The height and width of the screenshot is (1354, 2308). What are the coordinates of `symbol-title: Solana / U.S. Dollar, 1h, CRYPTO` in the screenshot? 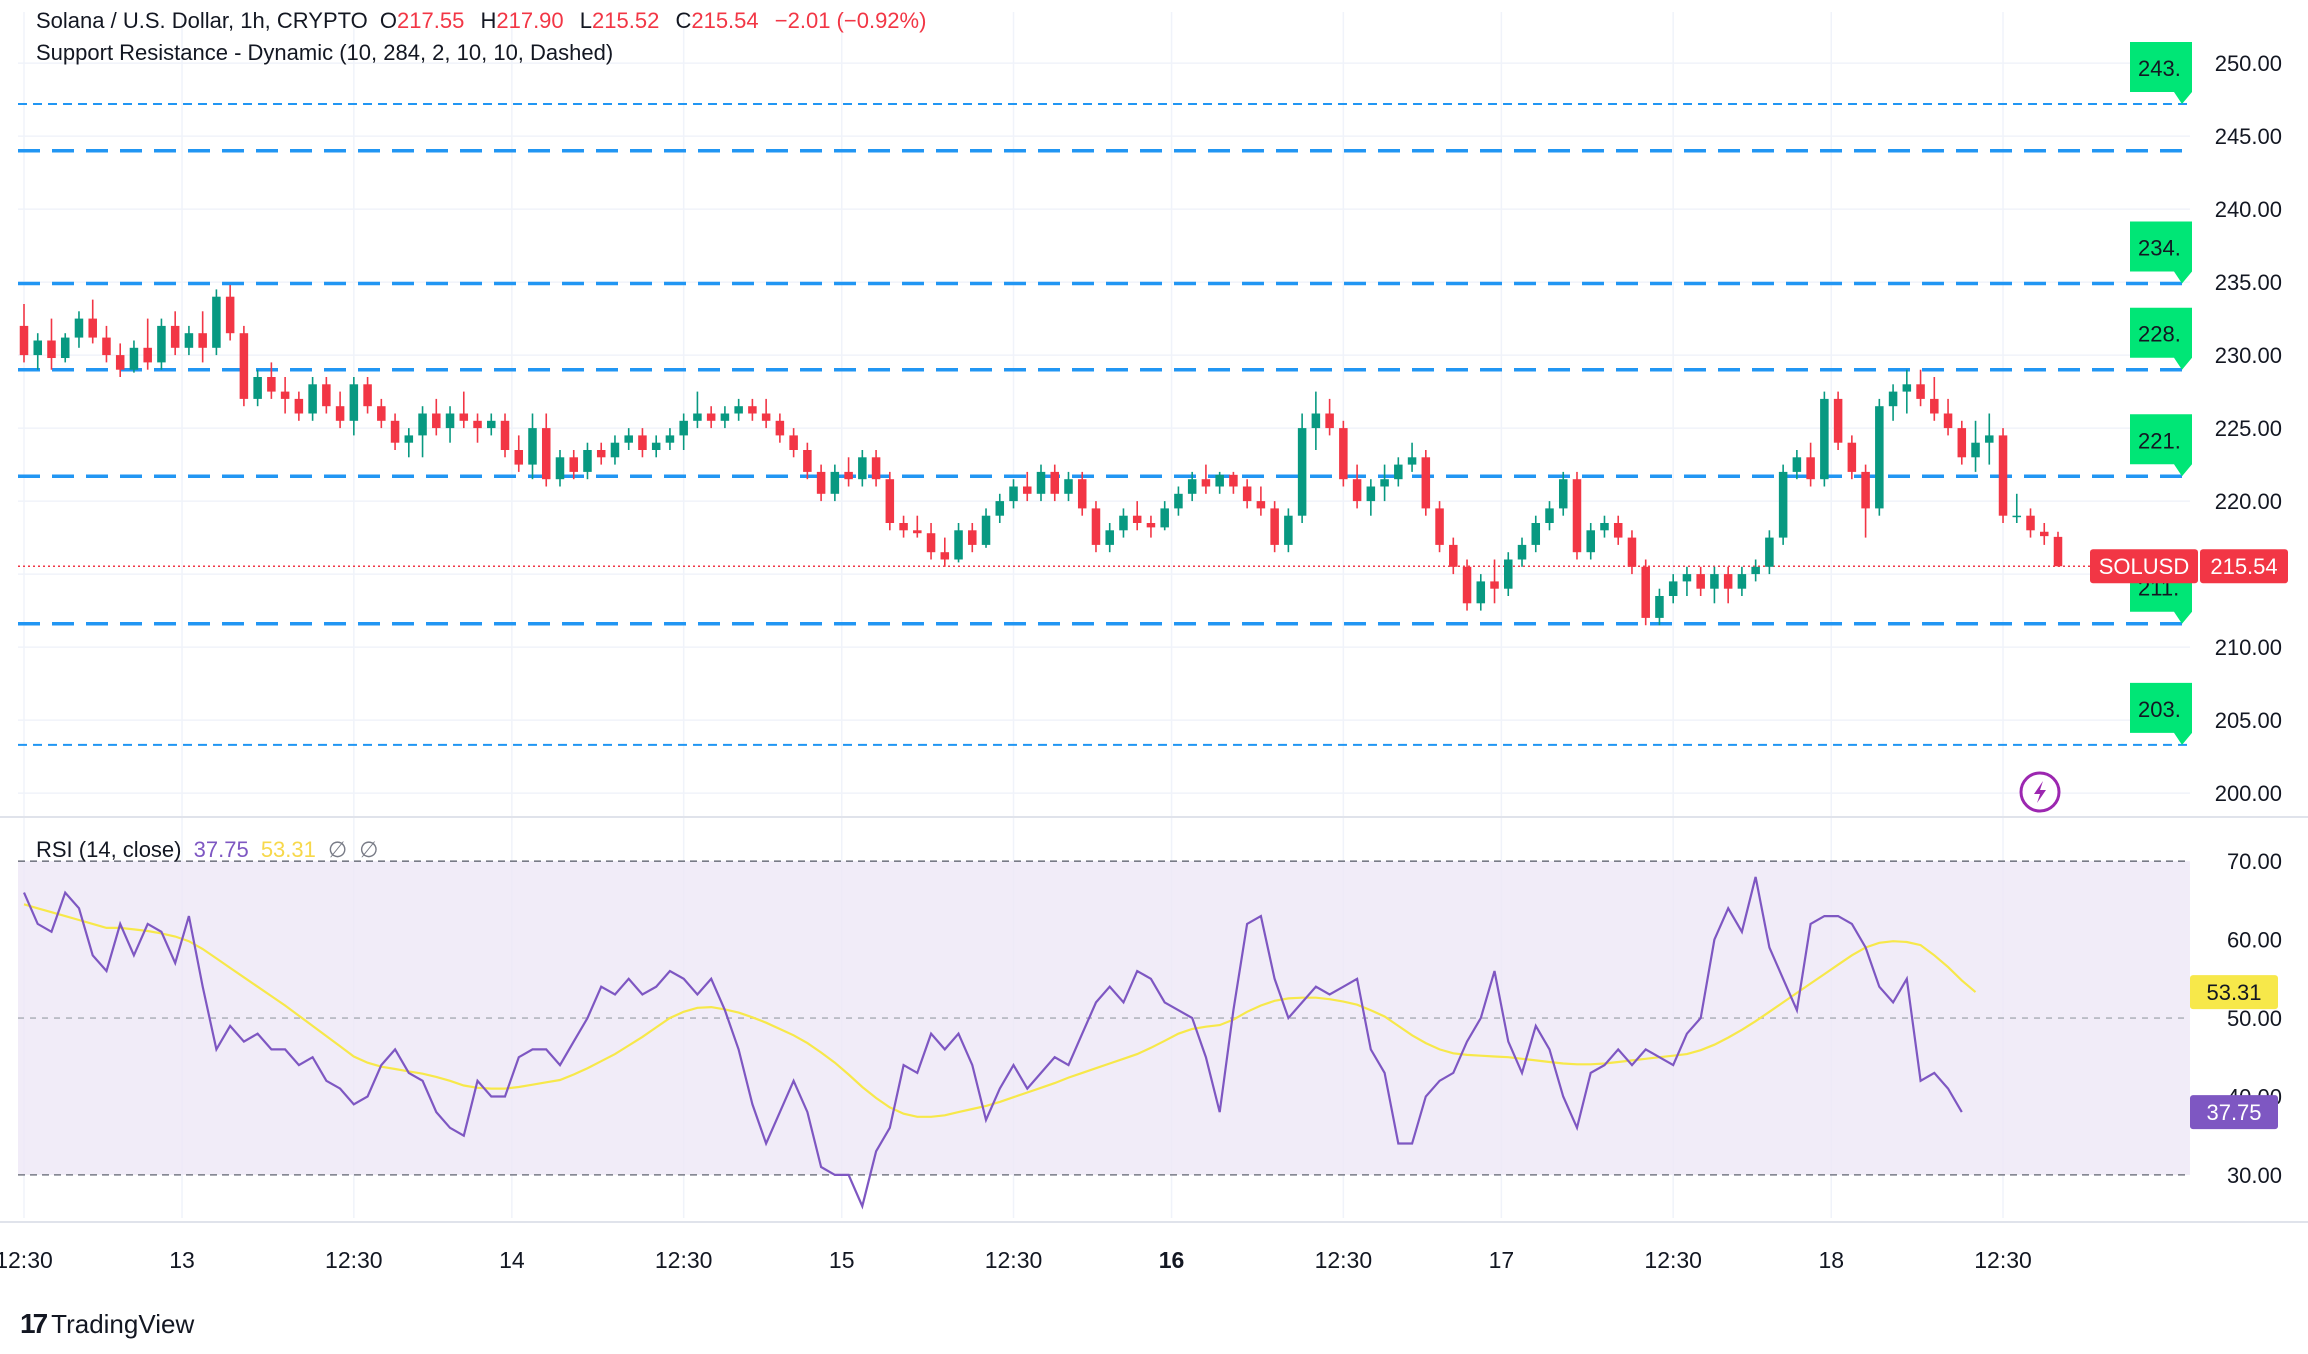 It's located at (202, 20).